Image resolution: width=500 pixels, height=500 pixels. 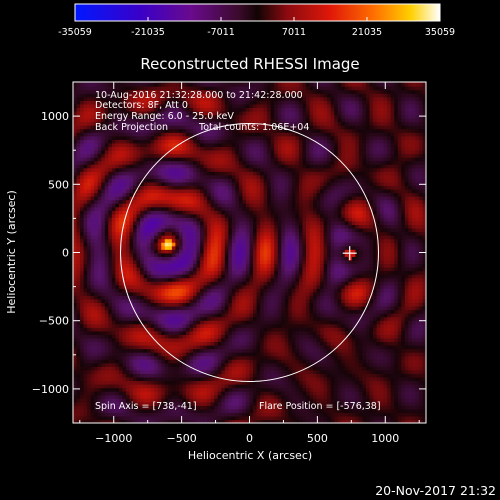 I want to click on colorbar-tick-label: 7011, so click(x=294, y=32).